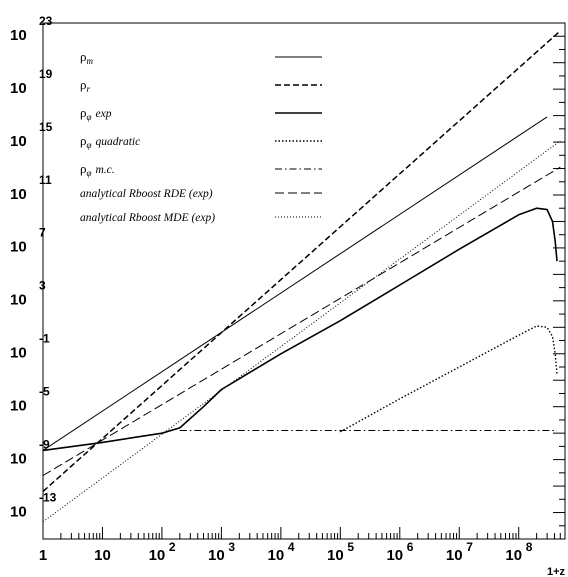  I want to click on x-tick-label: 10 8, so click(518, 552).